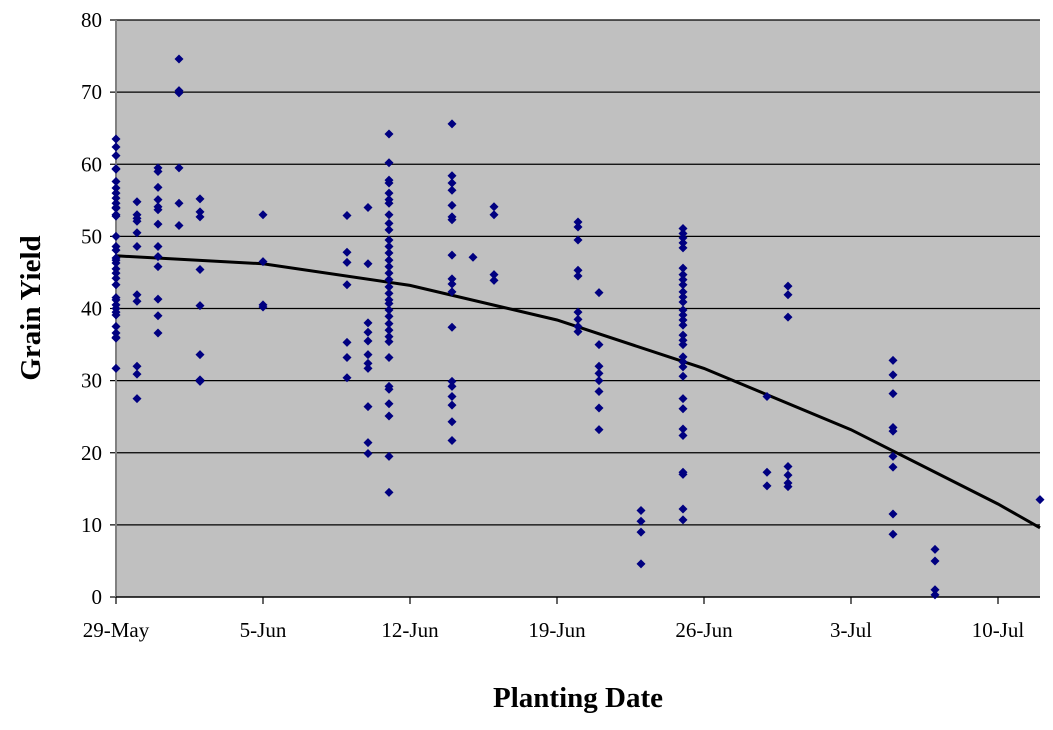 Image resolution: width=1053 pixels, height=730 pixels. I want to click on y-tick-label: 10, so click(91, 525).